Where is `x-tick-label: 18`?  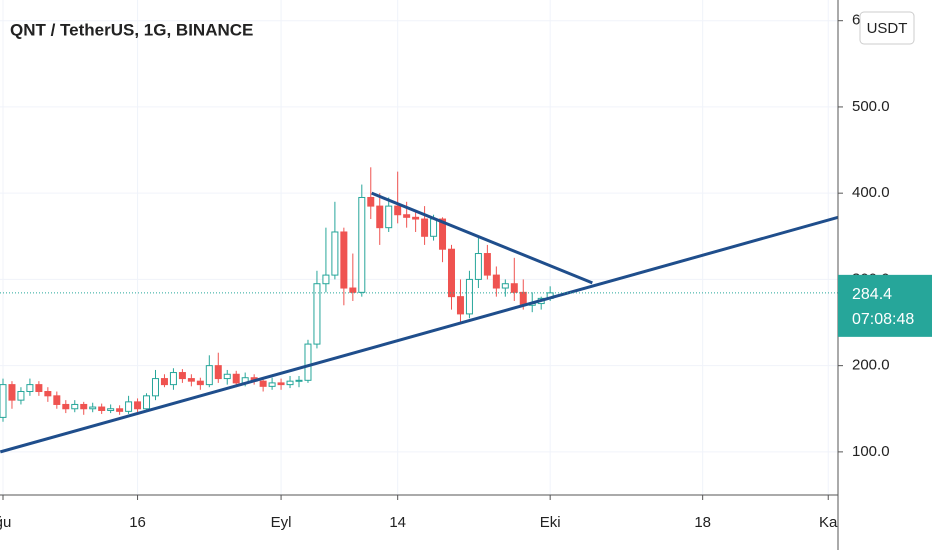
x-tick-label: 18 is located at coordinates (702, 522).